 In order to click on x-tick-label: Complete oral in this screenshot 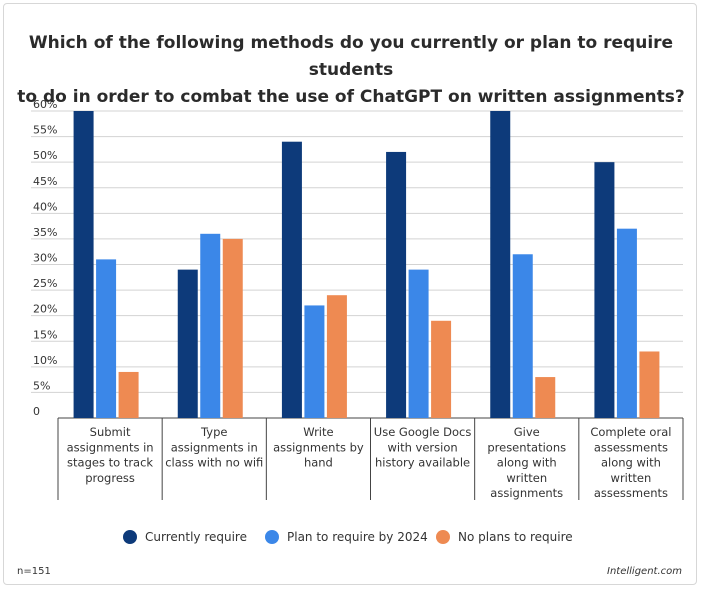, I will do `click(630, 432)`.